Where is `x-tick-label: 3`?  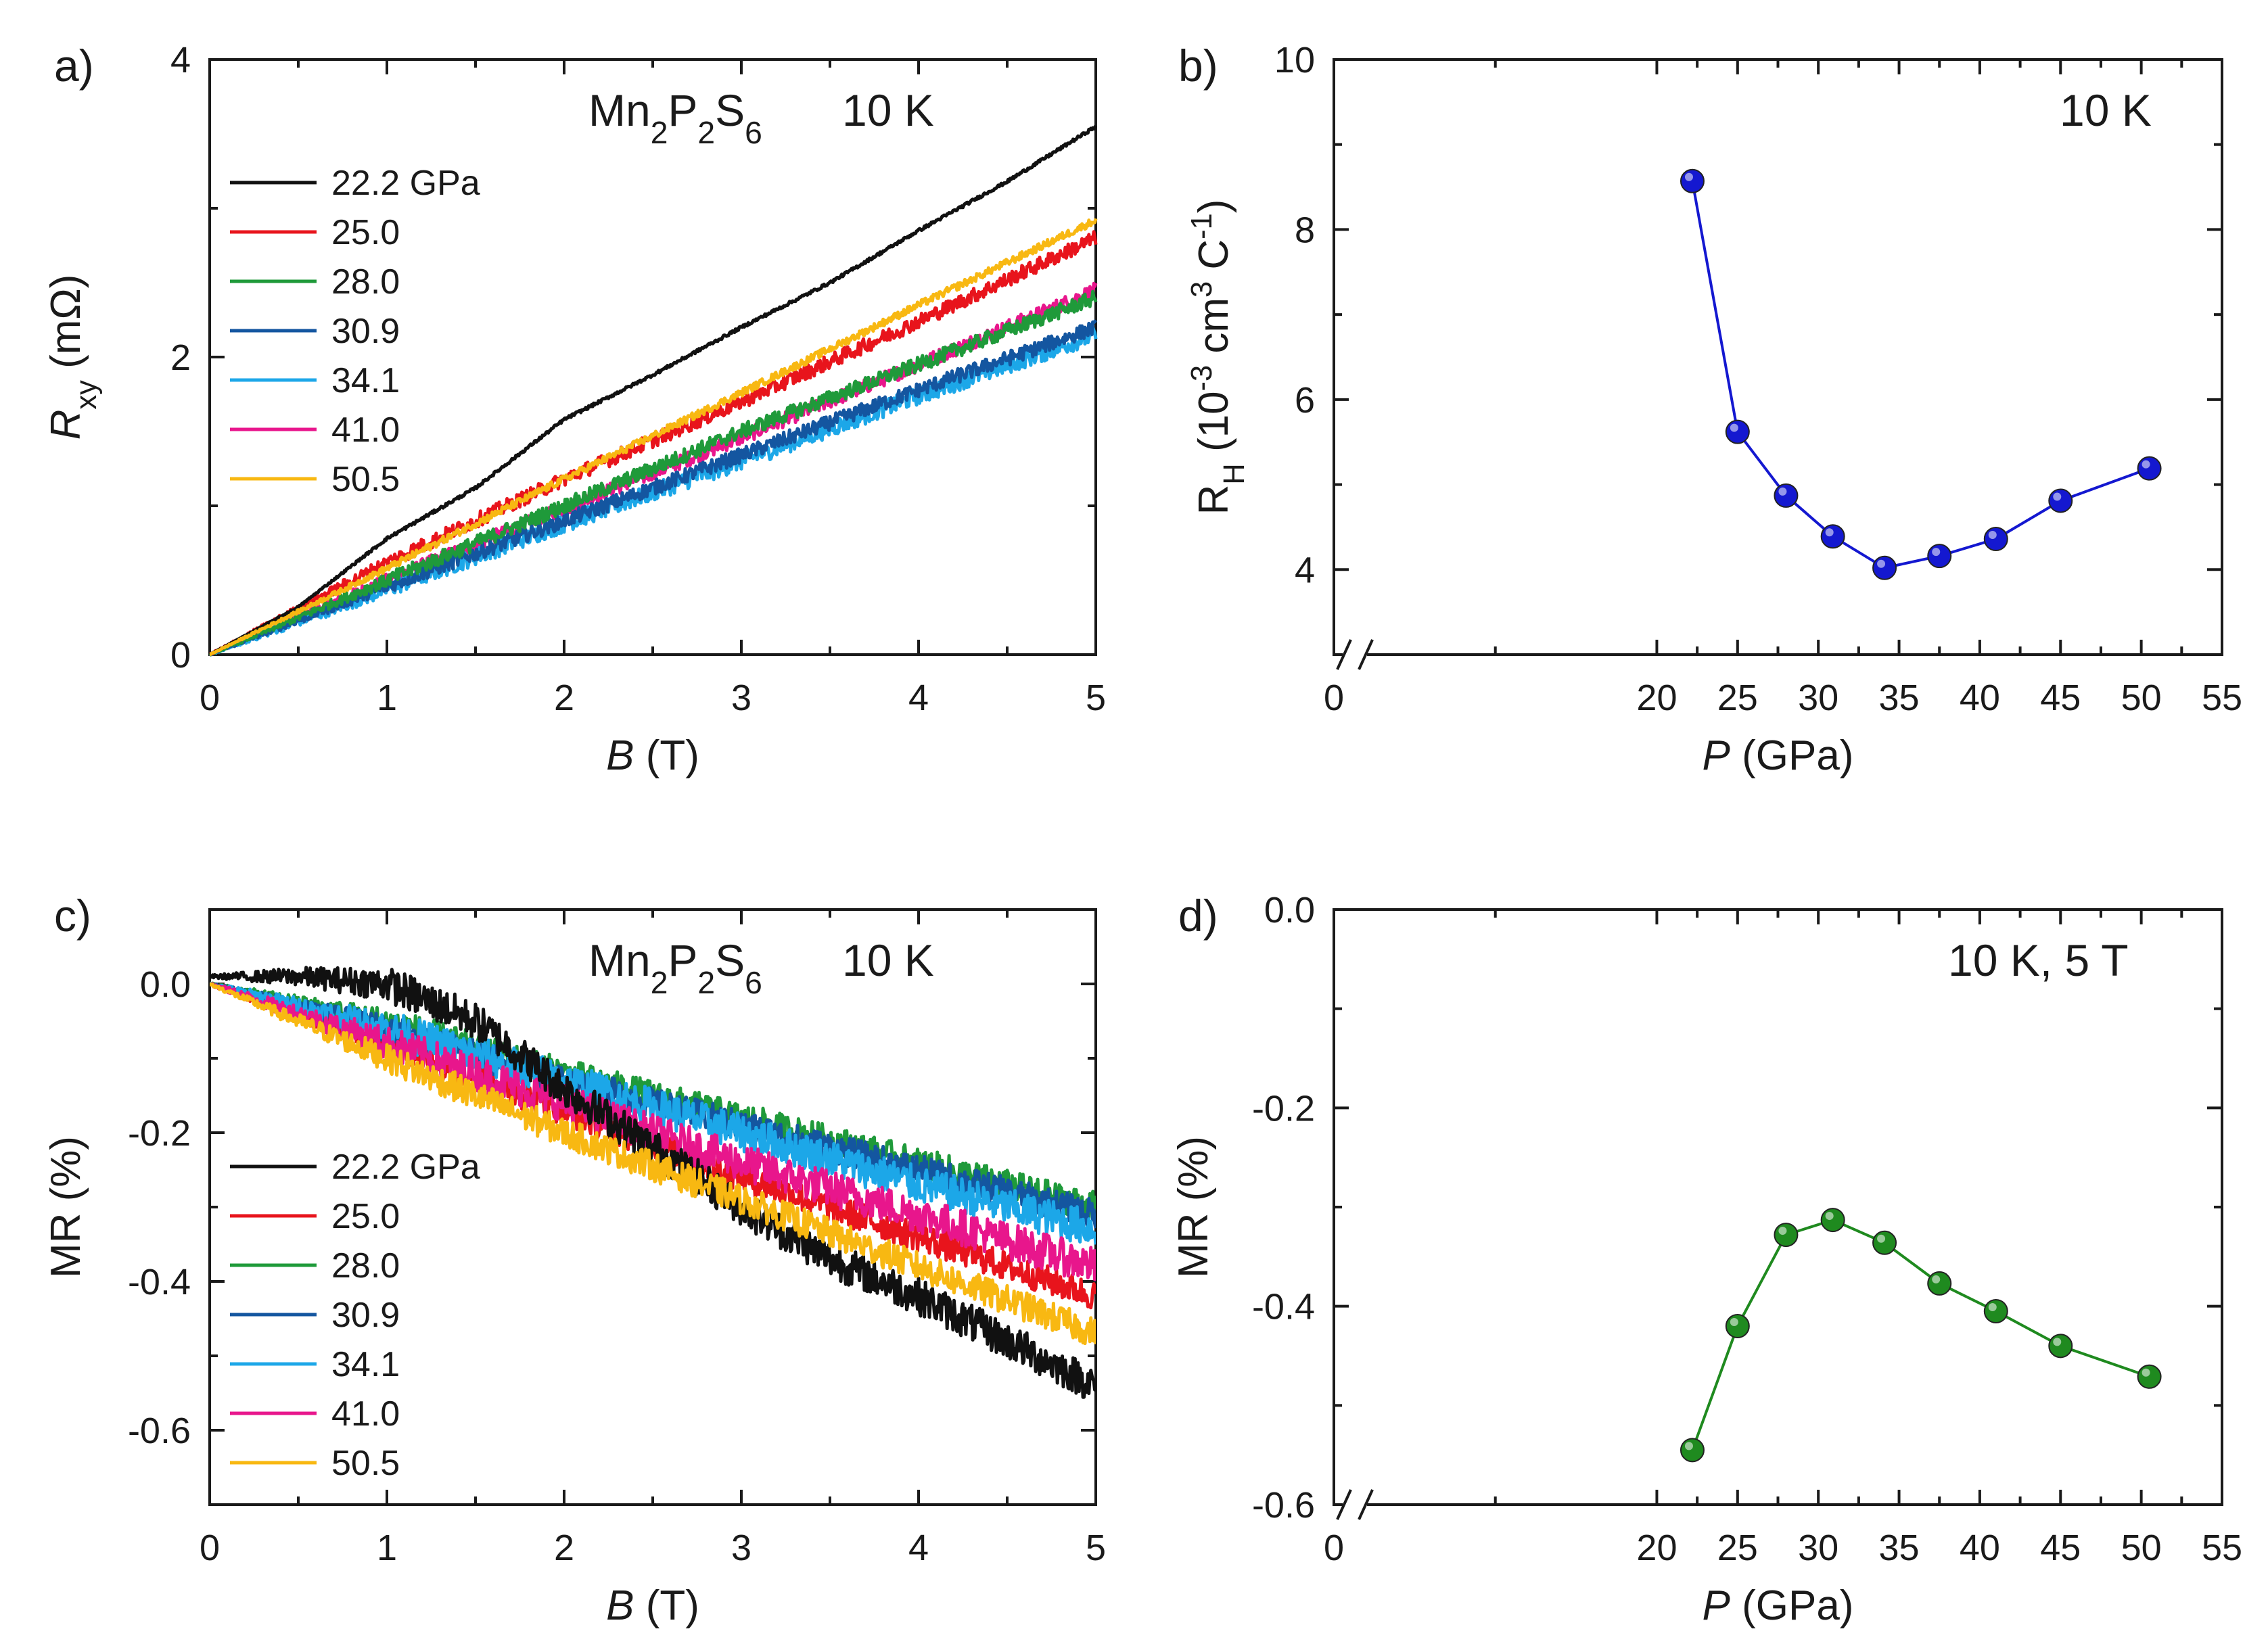
x-tick-label: 3 is located at coordinates (741, 698).